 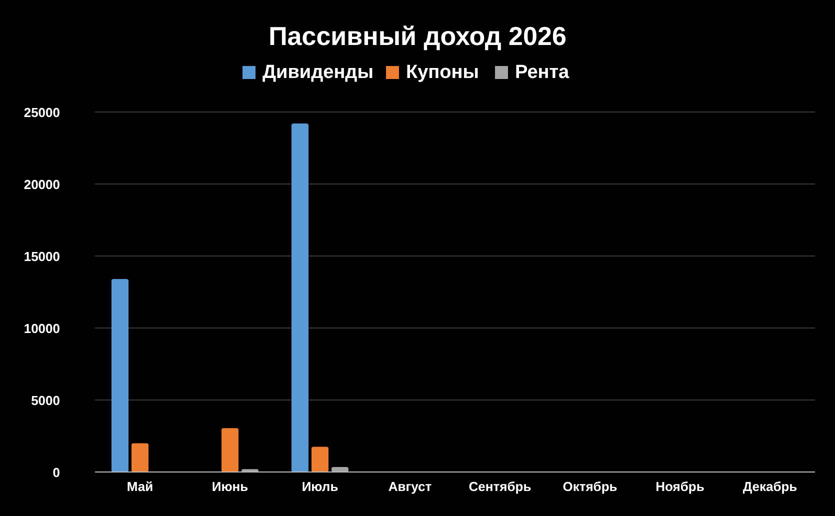 I want to click on y-tick-label: 15000, so click(x=42, y=256).